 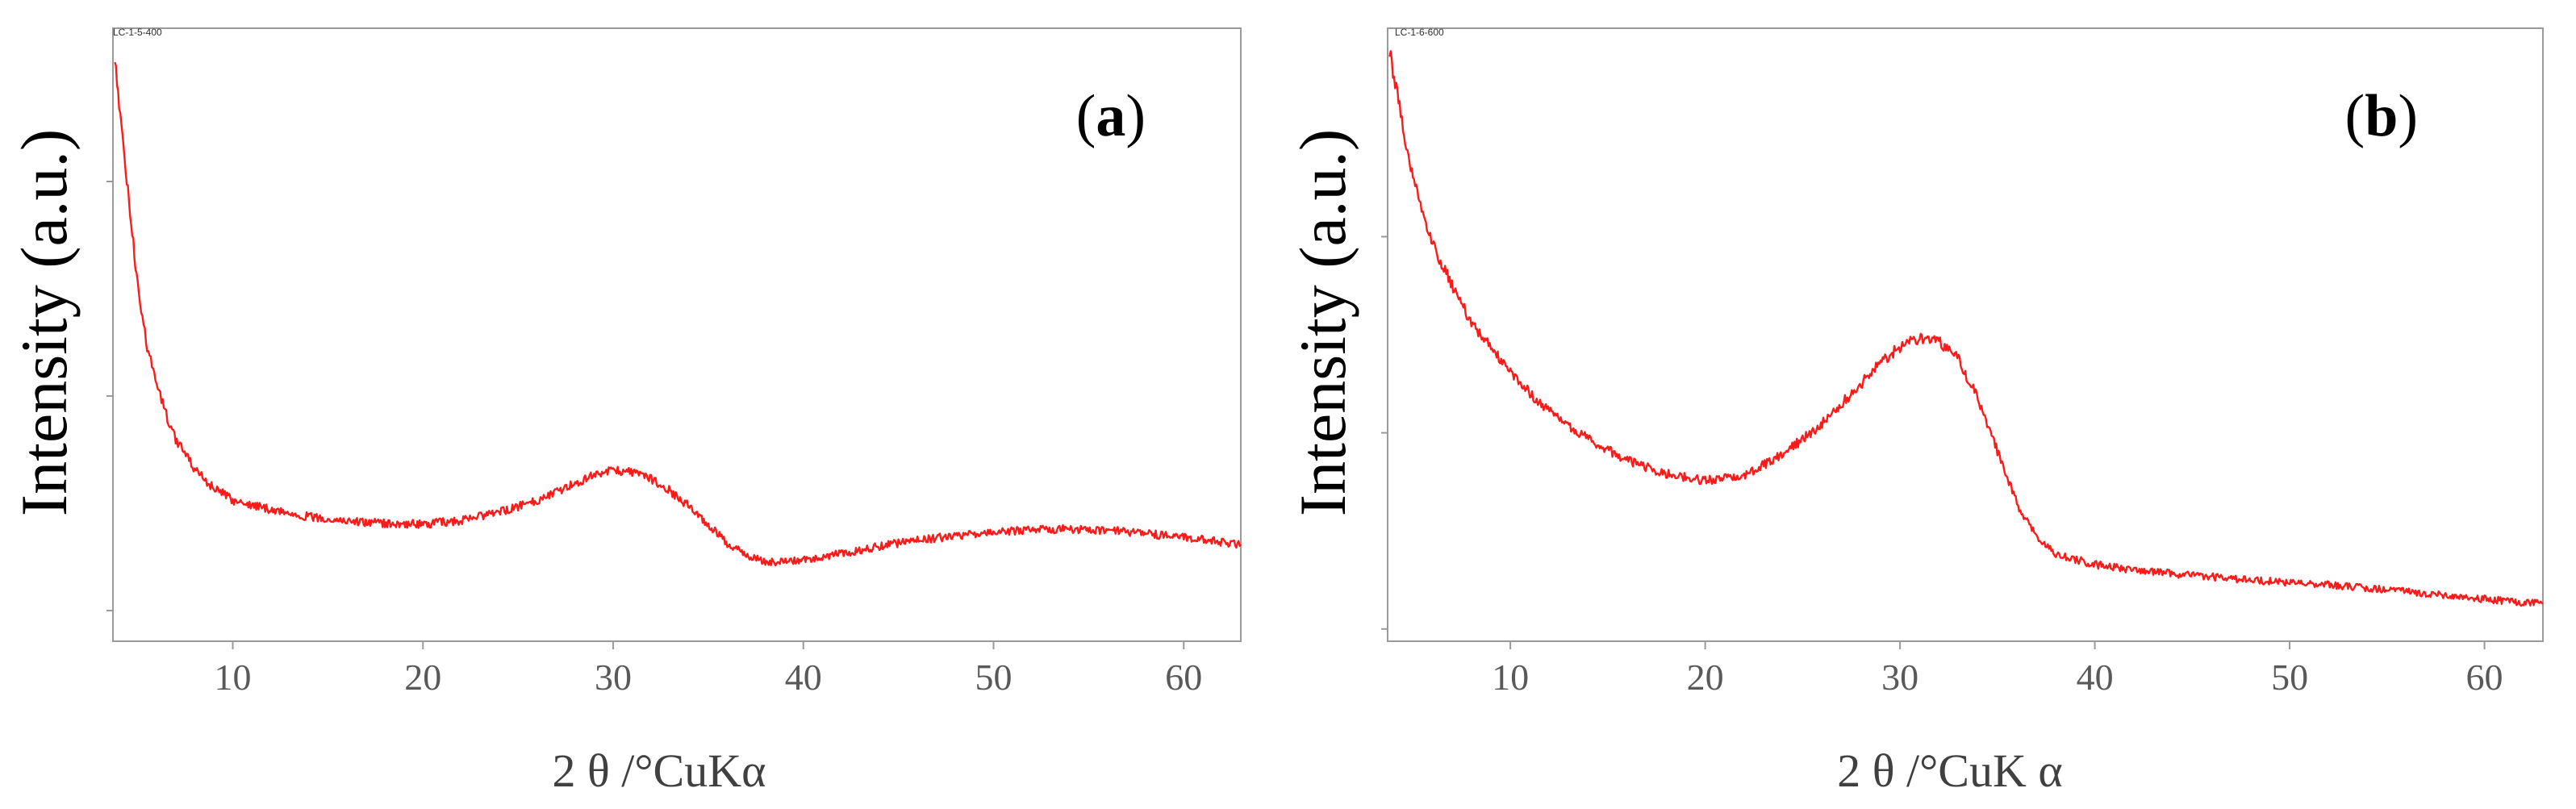 What do you see at coordinates (1419, 32) in the screenshot?
I see `sample-id-label: LC-1-6-600` at bounding box center [1419, 32].